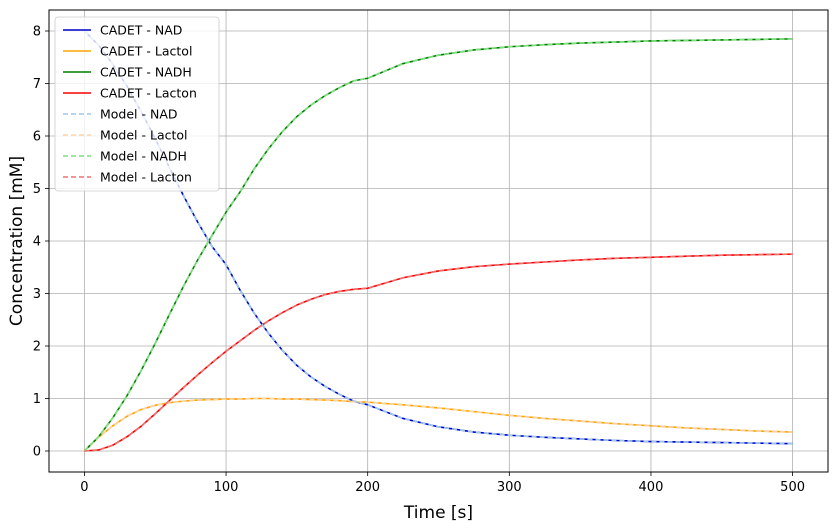 This screenshot has width=838, height=530. What do you see at coordinates (37, 399) in the screenshot?
I see `y-tick-label: 1` at bounding box center [37, 399].